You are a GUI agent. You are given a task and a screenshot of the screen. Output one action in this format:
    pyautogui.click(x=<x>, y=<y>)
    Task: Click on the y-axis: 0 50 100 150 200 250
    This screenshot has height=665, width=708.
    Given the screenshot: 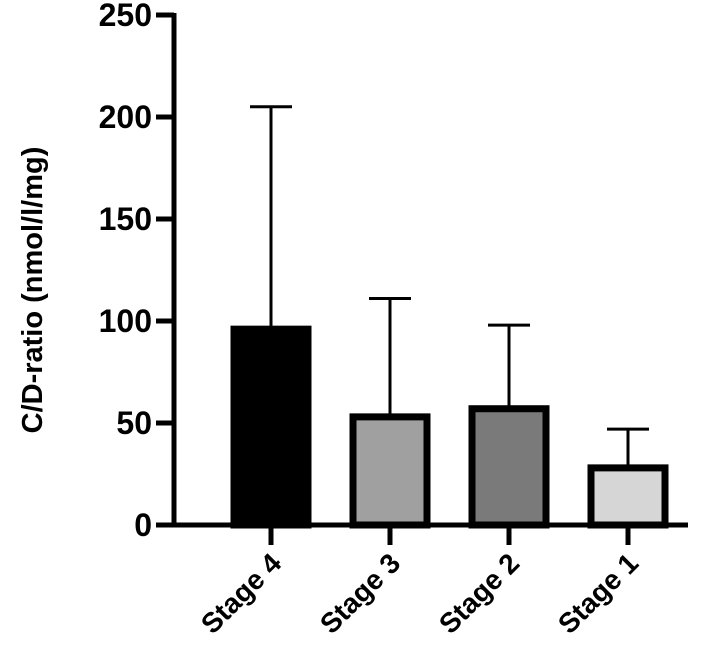 What is the action you would take?
    pyautogui.click(x=138, y=271)
    